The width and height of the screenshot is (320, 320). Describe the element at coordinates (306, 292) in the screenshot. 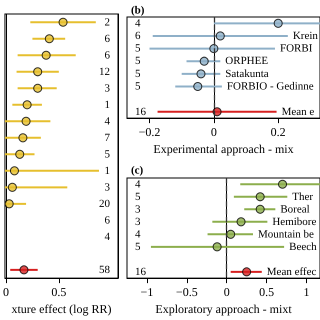

I see `x-tick-label: 1` at that location.